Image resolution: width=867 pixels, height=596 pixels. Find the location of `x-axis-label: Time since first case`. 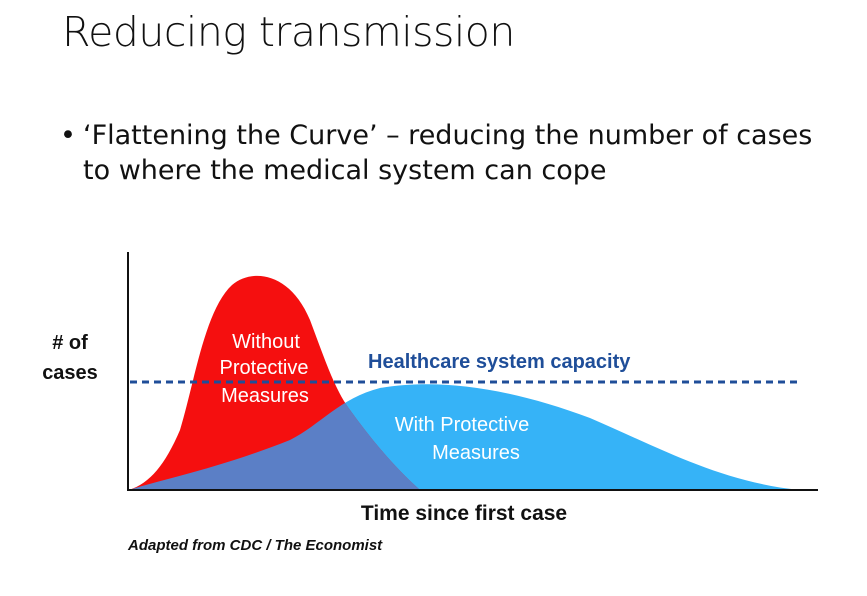

x-axis-label: Time since first case is located at coordinates (464, 513).